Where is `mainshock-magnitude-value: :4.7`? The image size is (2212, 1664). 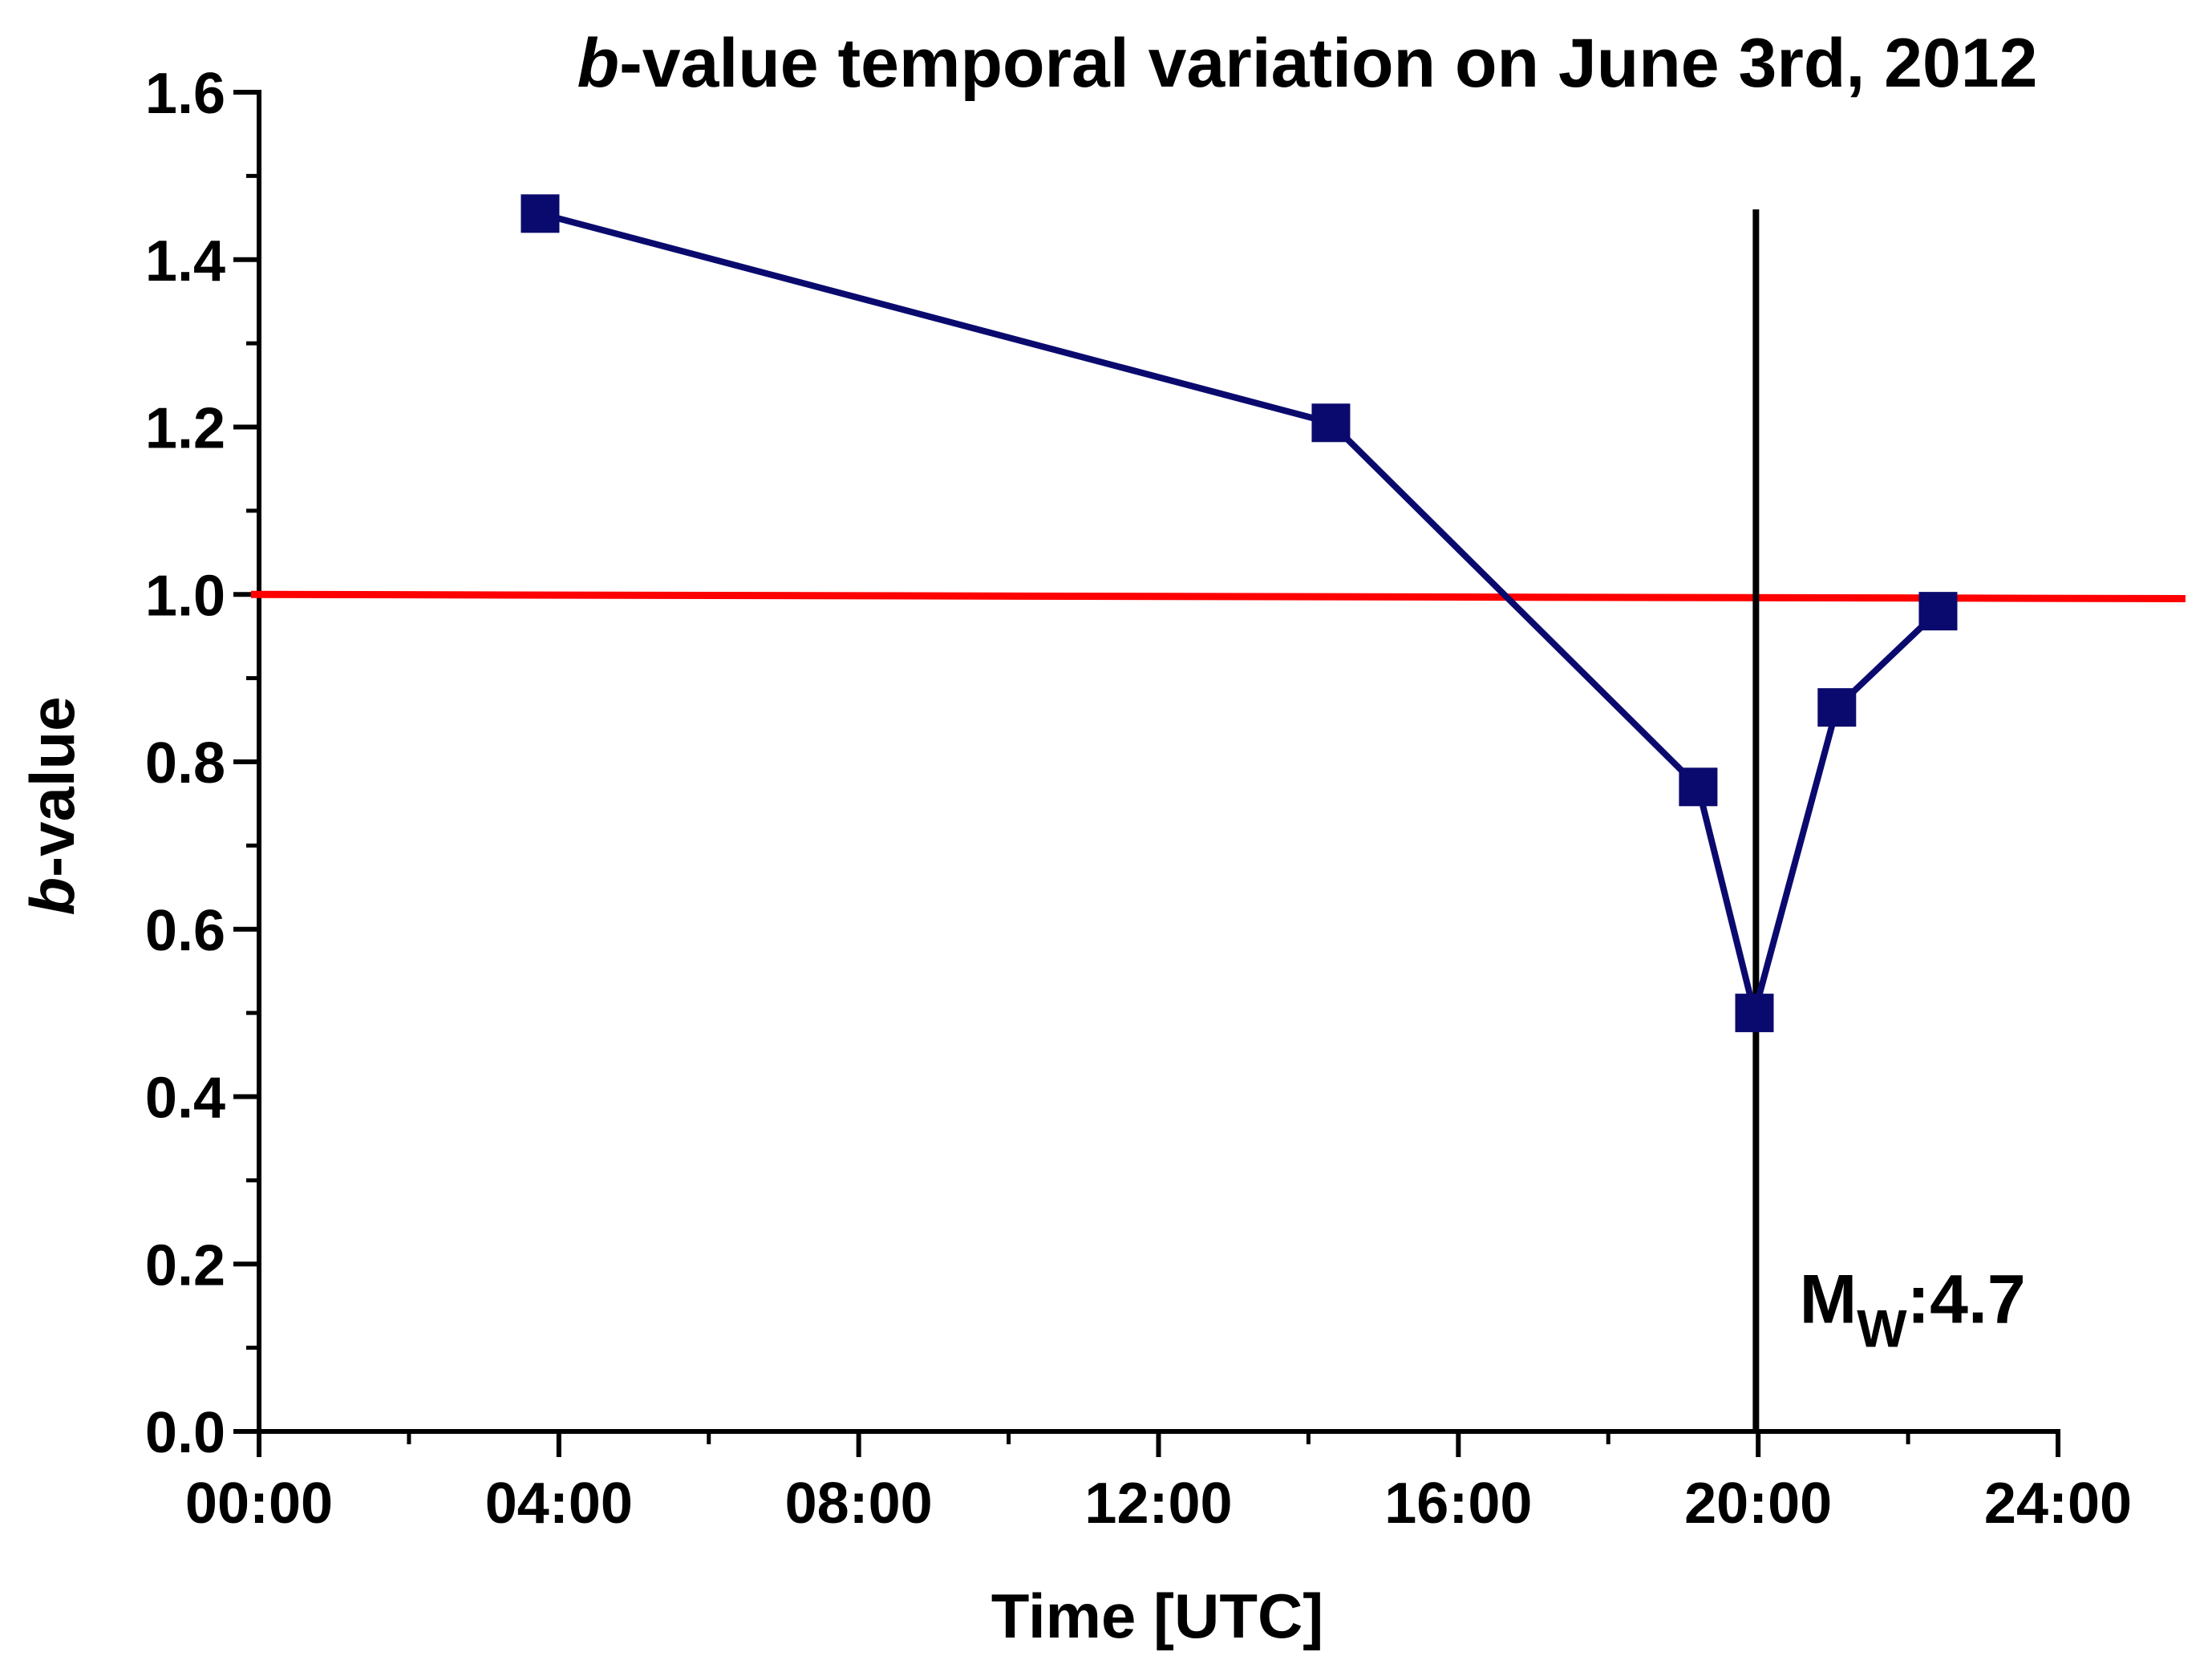
mainshock-magnitude-value: :4.7 is located at coordinates (1966, 1299).